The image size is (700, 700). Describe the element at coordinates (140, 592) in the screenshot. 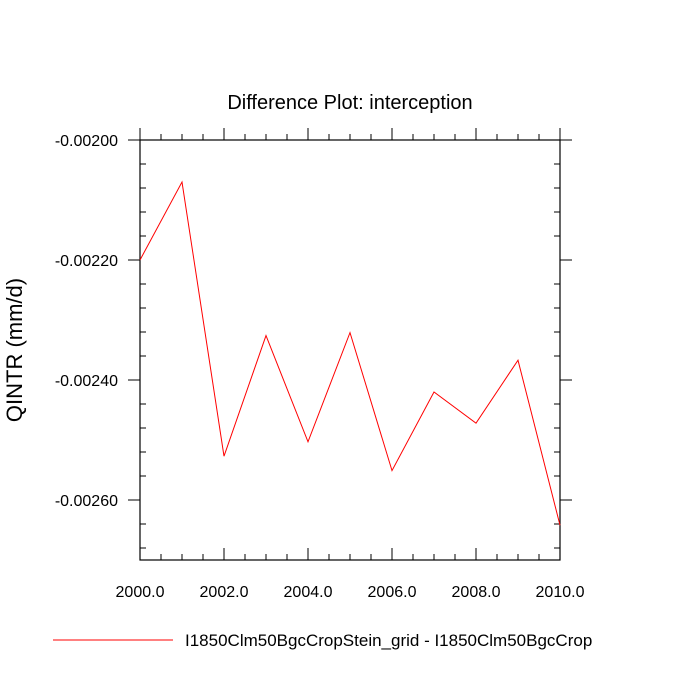

I see `x-tick-label: 2000.0` at that location.